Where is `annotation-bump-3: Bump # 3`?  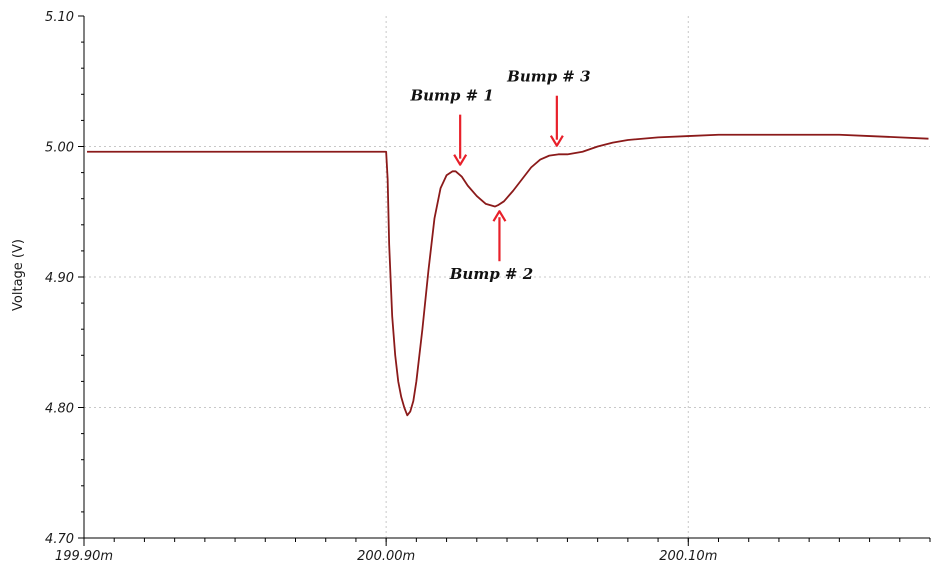
annotation-bump-3: Bump # 3 is located at coordinates (548, 107).